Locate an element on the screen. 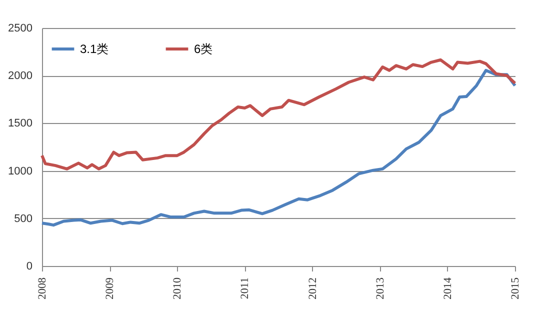  x-tick-label: 2009 is located at coordinates (110, 288).